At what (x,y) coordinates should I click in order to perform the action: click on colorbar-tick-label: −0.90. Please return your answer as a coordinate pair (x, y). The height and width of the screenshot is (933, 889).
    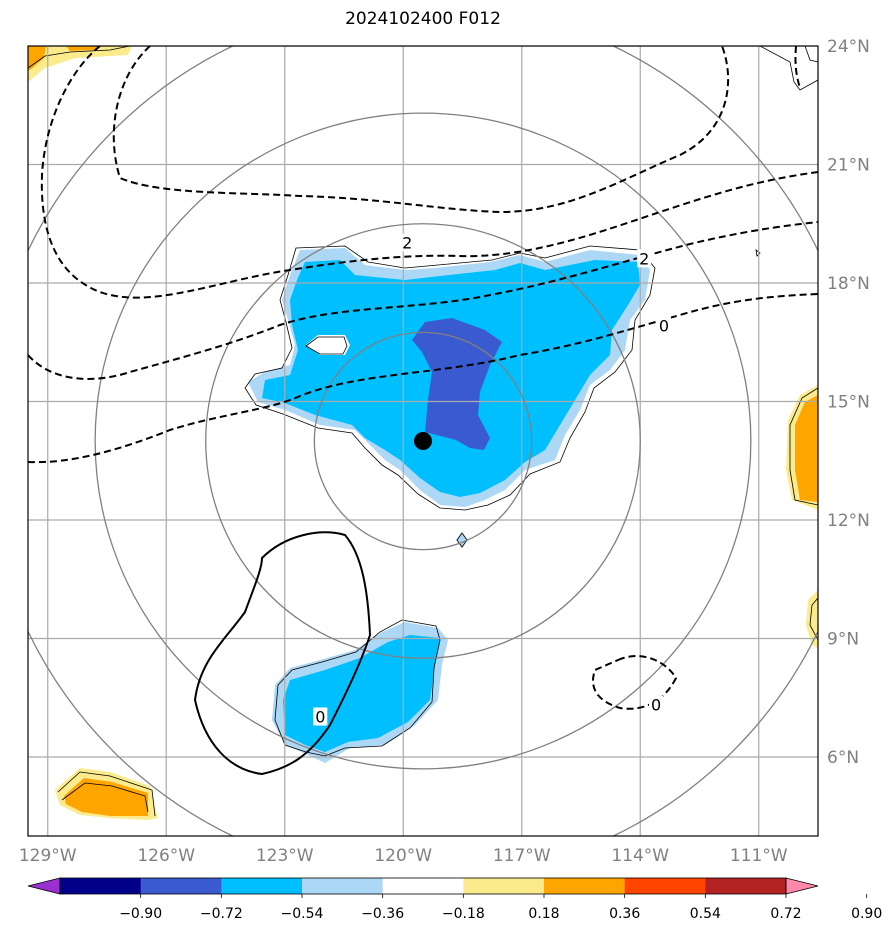
    Looking at the image, I should click on (140, 914).